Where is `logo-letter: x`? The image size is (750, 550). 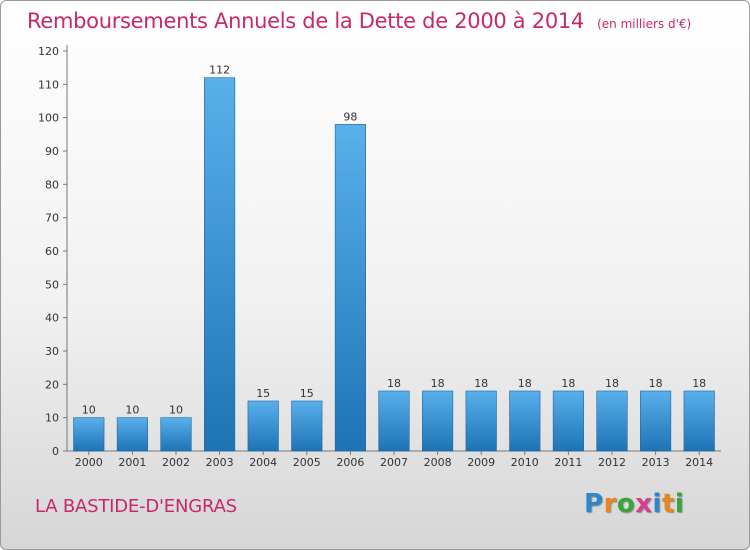 logo-letter: x is located at coordinates (644, 504).